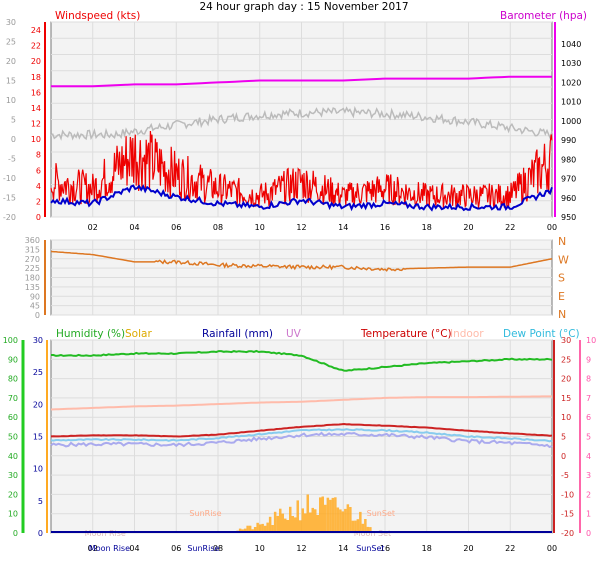 The width and height of the screenshot is (608, 561). What do you see at coordinates (301, 123) in the screenshot?
I see `temperature-grey-line` at bounding box center [301, 123].